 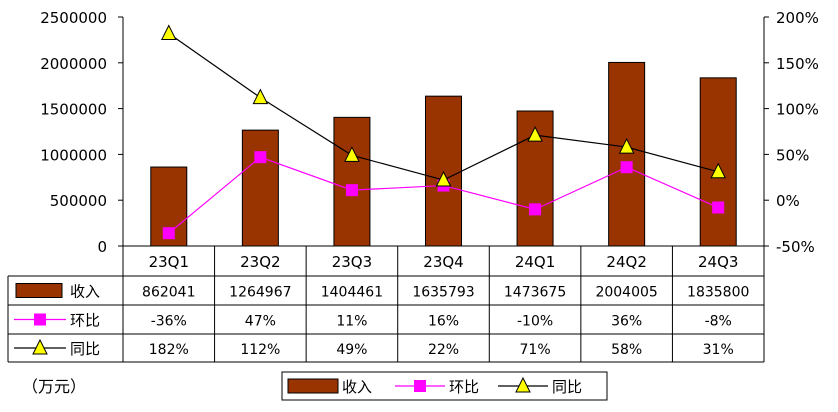 I want to click on marker-yoy-23Q1, so click(x=168, y=32).